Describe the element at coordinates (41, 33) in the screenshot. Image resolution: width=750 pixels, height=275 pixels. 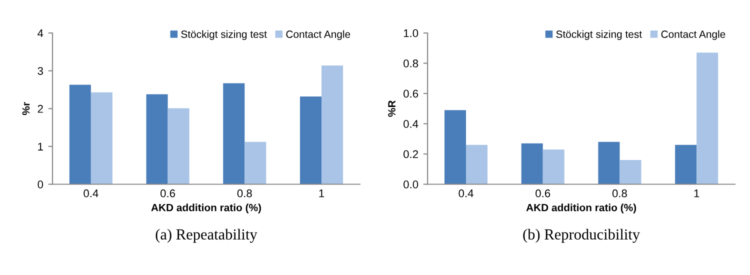
I see `y-tick-label: 4` at that location.